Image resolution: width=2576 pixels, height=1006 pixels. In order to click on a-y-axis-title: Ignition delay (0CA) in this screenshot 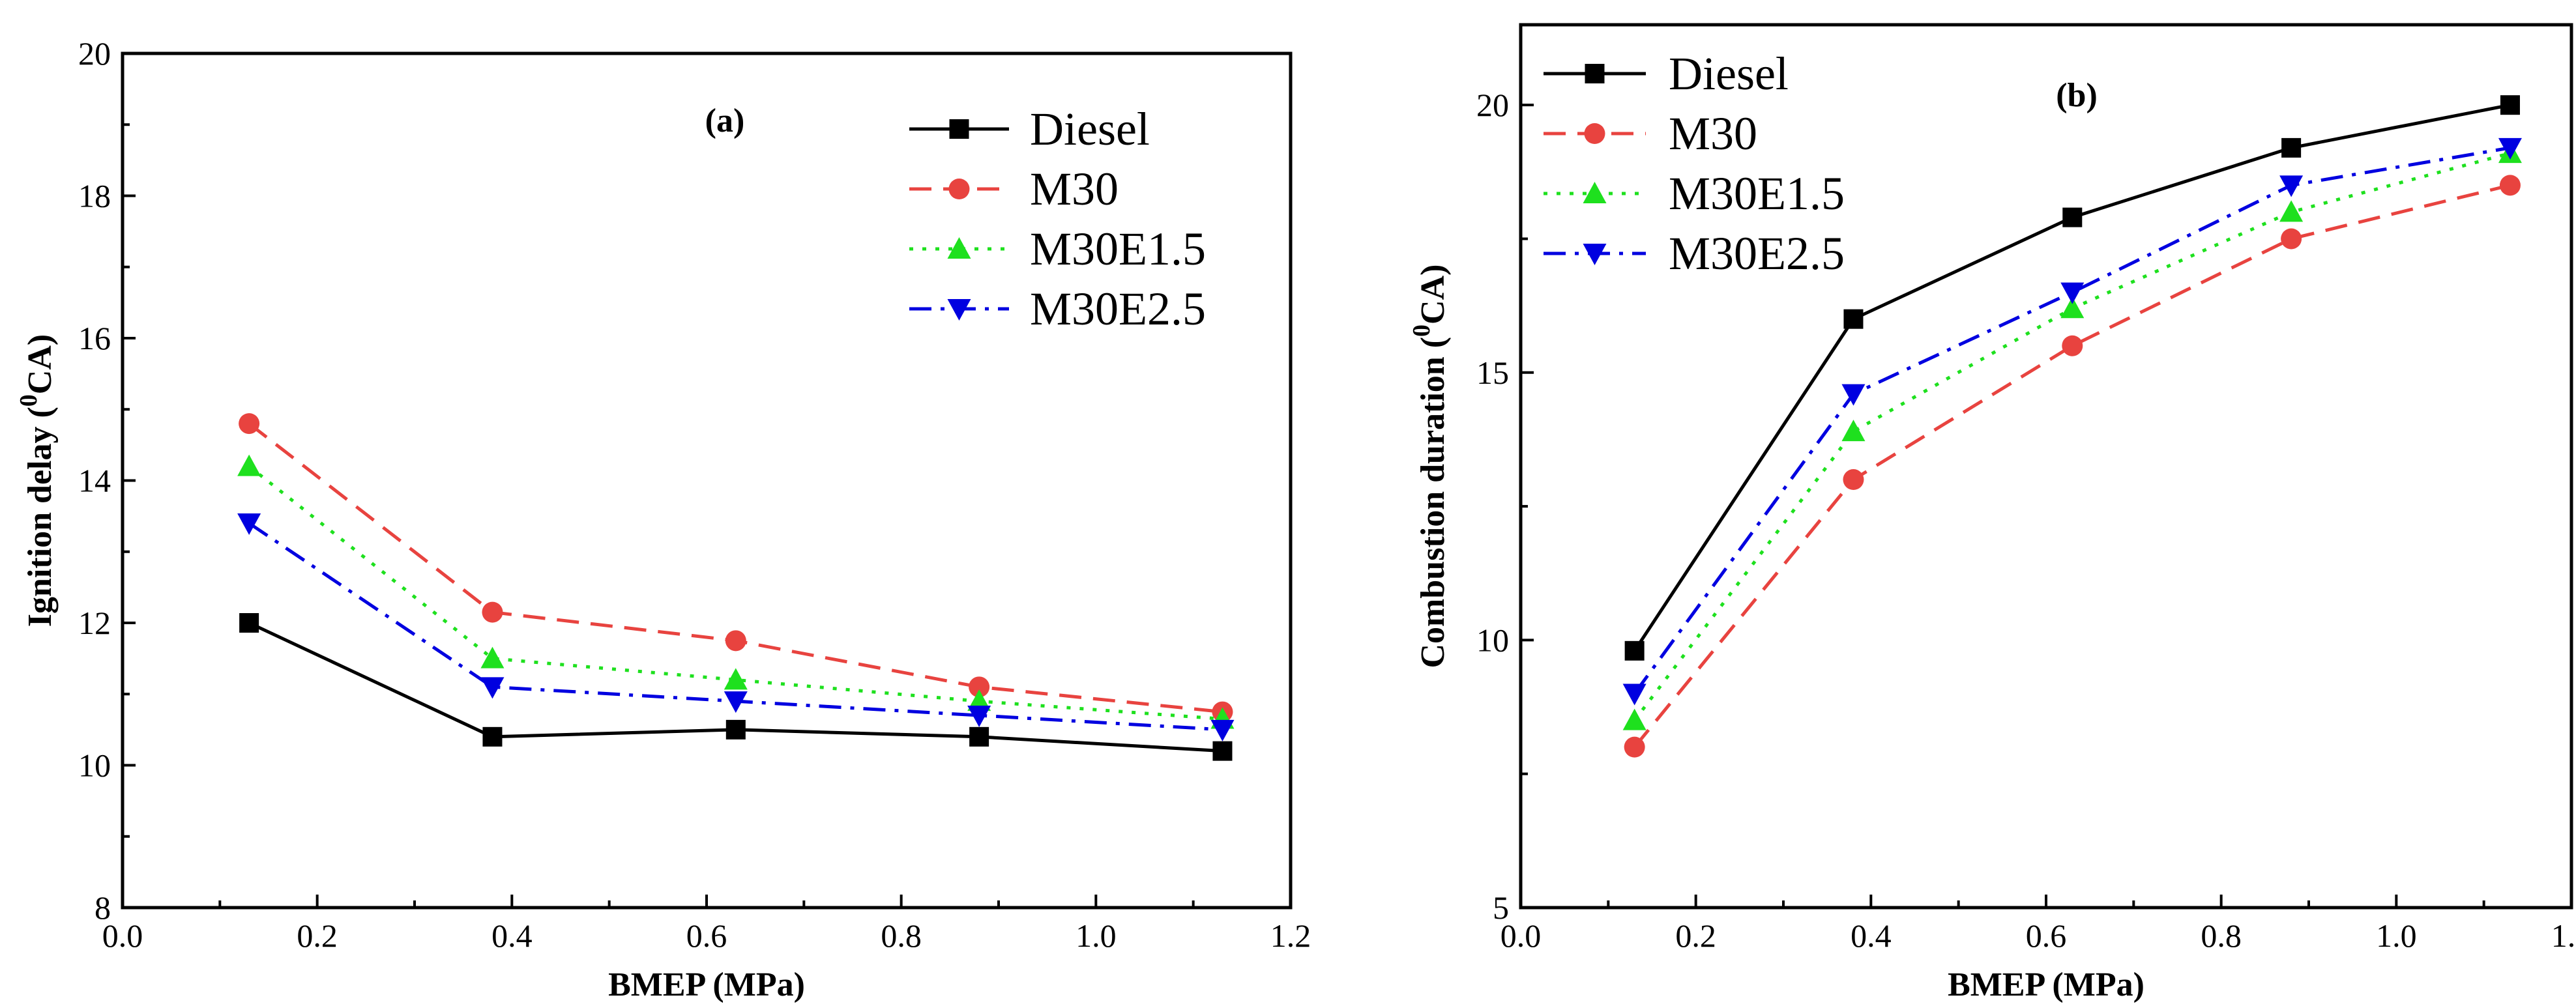, I will do `click(37, 480)`.